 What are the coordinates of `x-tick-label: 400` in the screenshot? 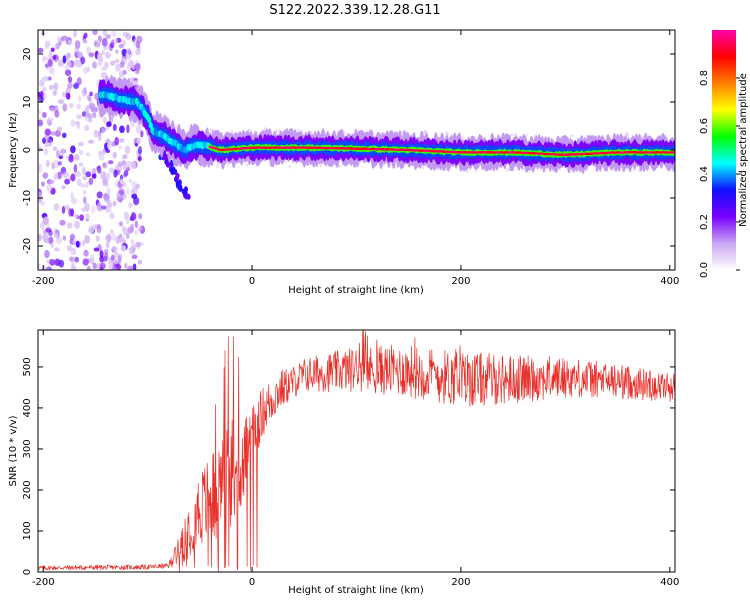 It's located at (669, 582).